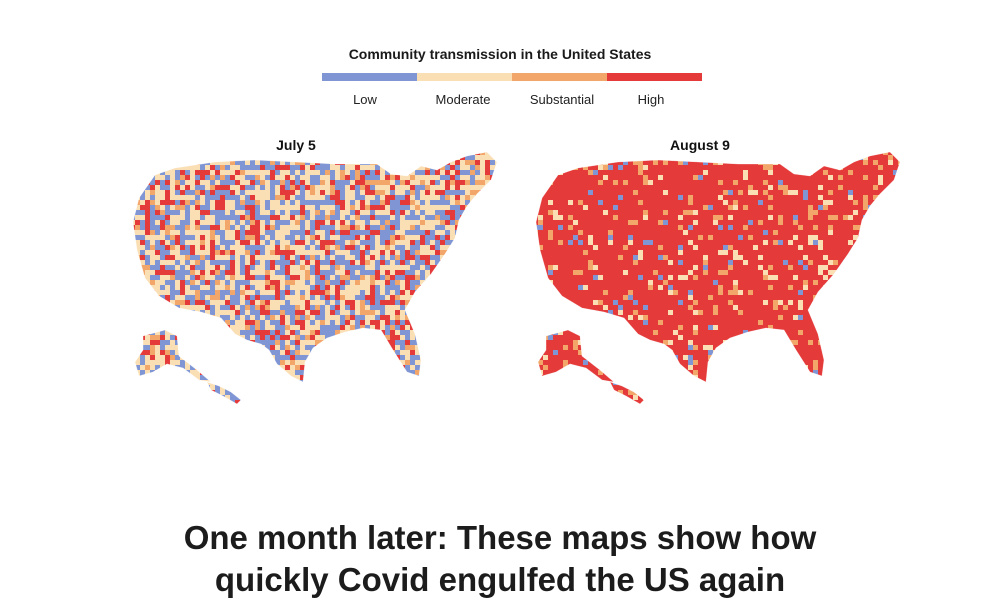 The width and height of the screenshot is (1000, 611). I want to click on legend-label-substantial: Substantial, so click(562, 99).